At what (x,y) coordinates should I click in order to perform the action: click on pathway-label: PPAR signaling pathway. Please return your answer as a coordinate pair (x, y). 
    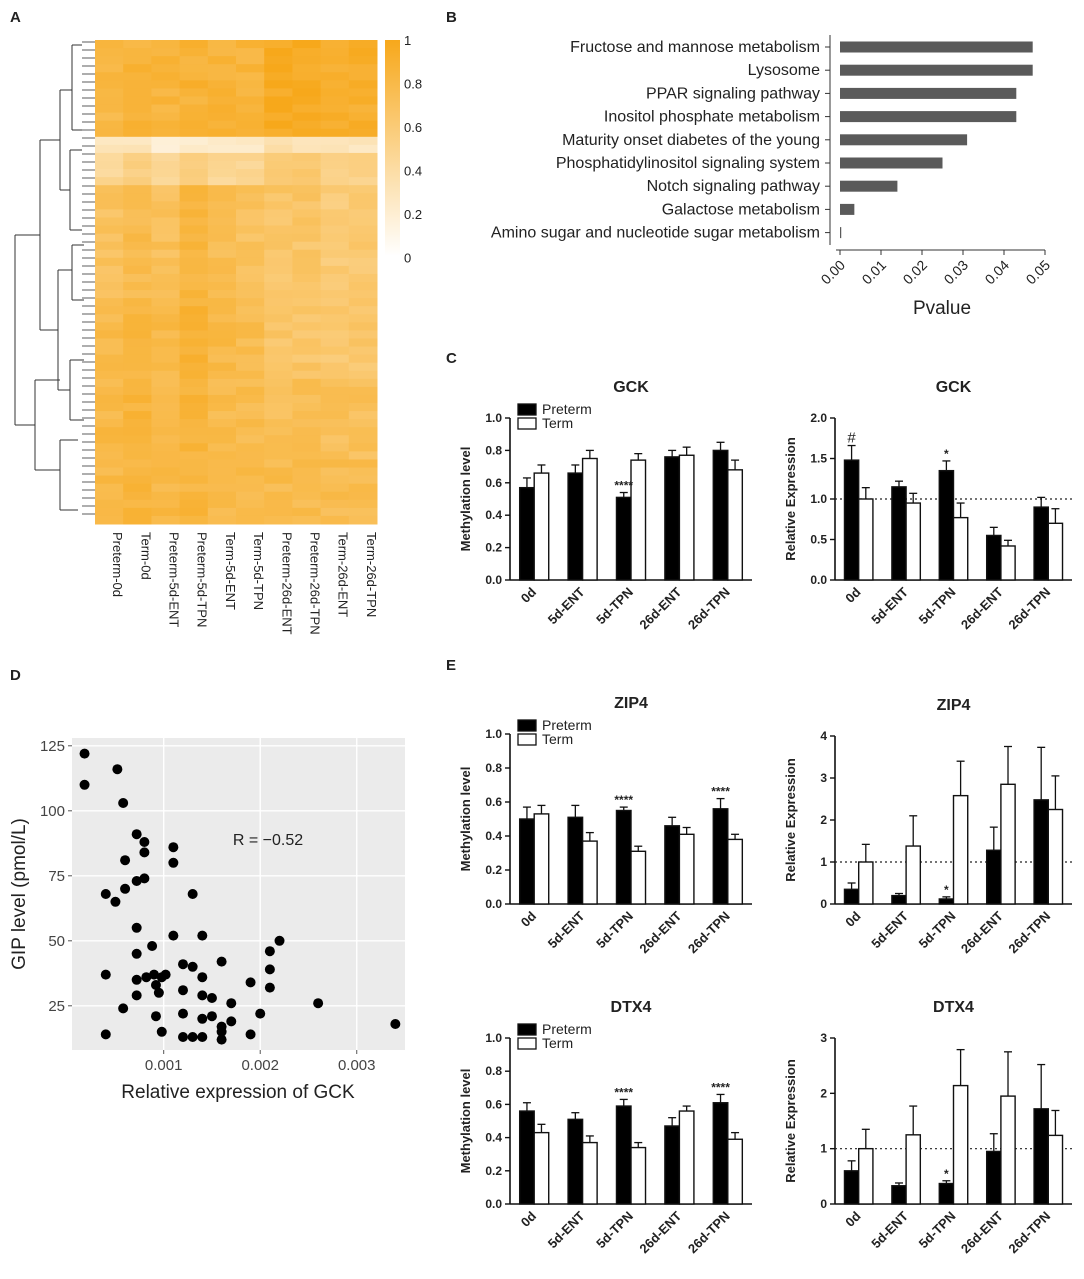
    Looking at the image, I should click on (733, 93).